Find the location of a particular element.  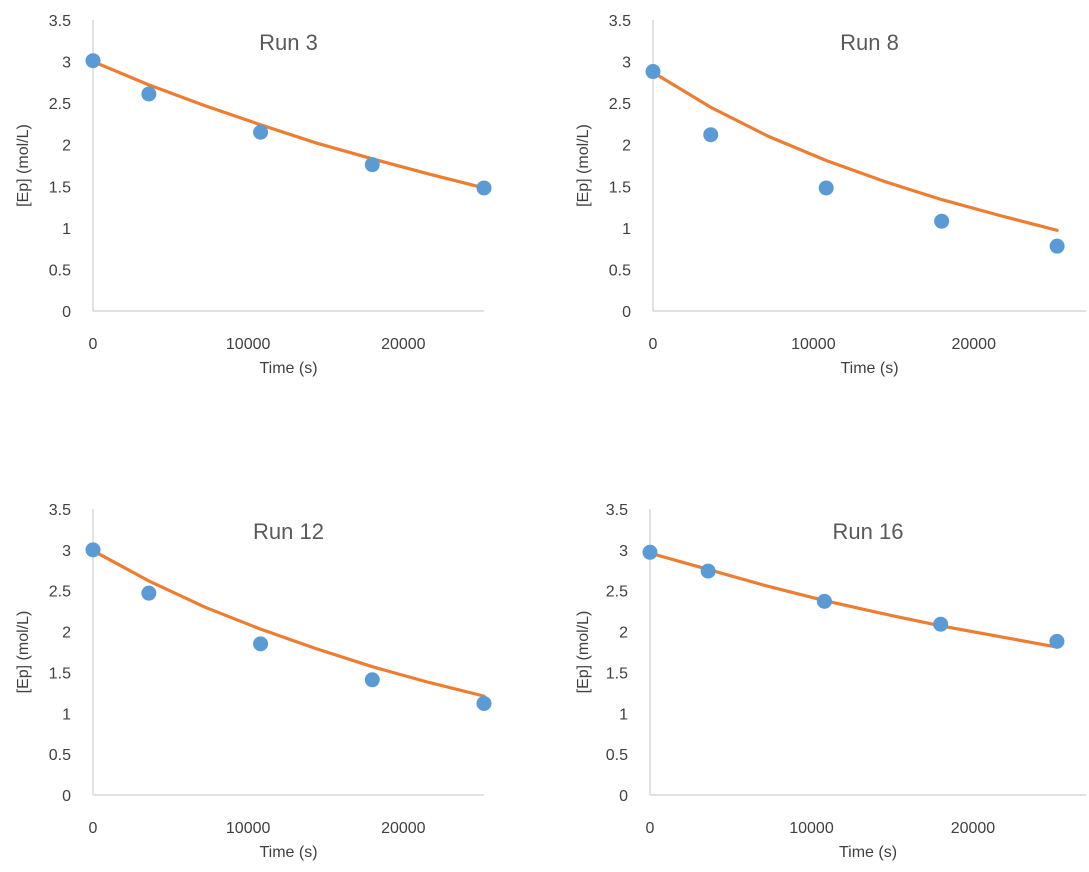

chart-title: Run 12 is located at coordinates (288, 531).